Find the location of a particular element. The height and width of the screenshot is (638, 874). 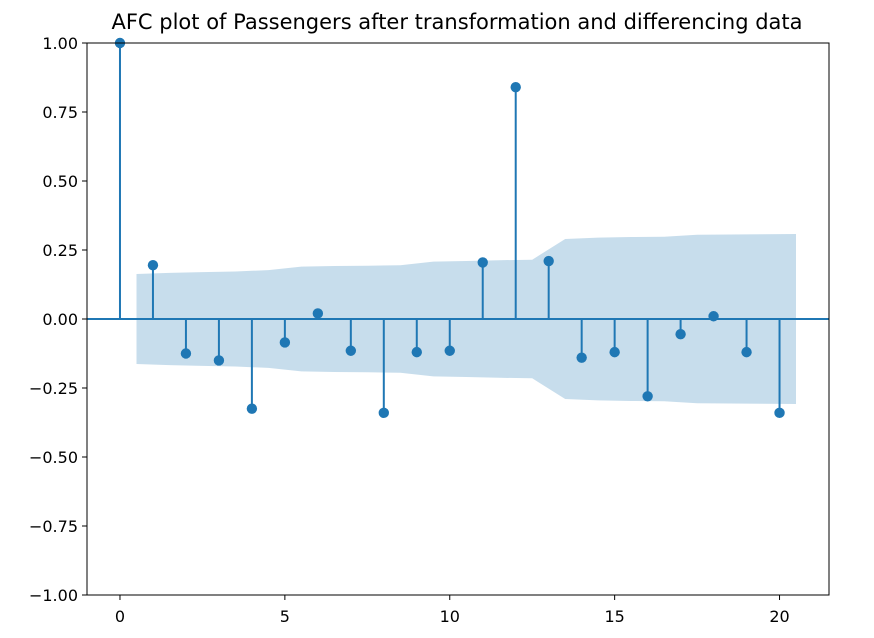

x-tick-label: 15 is located at coordinates (614, 616).